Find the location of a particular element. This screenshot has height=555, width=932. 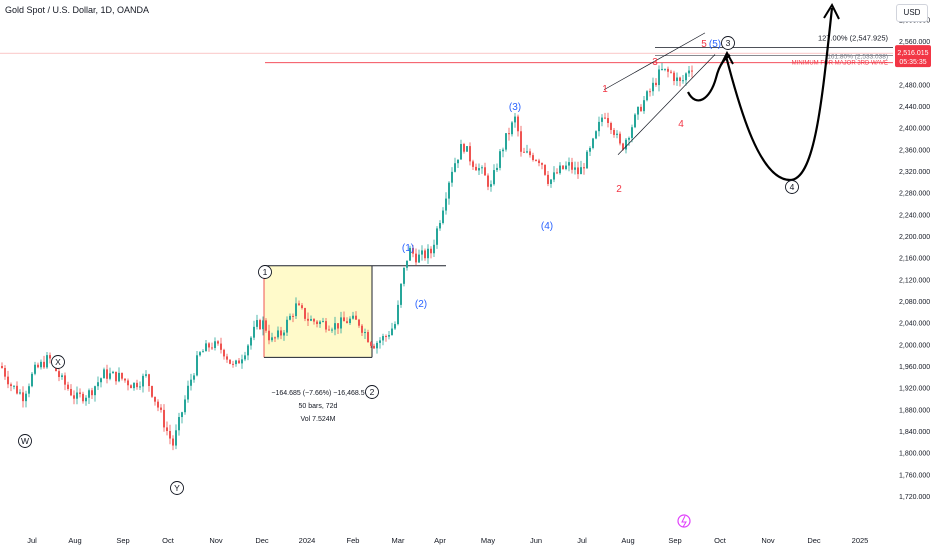

wave-red-3: 3 is located at coordinates (655, 62).